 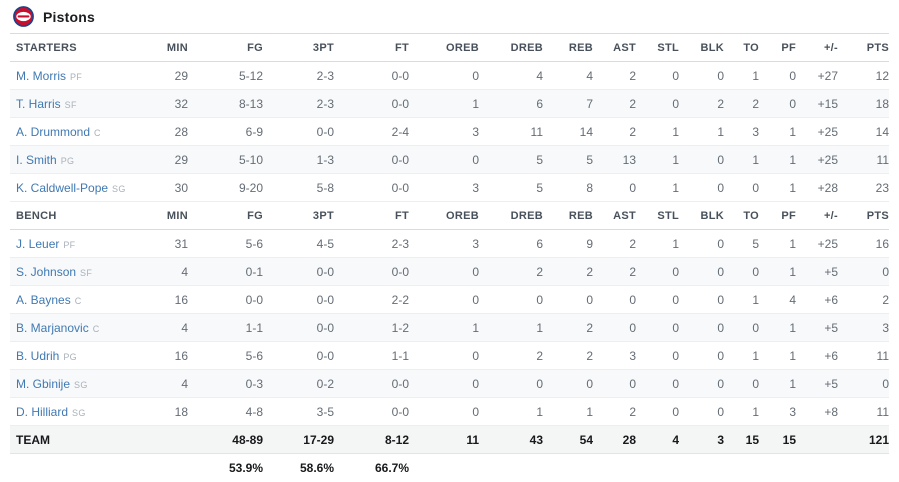 What do you see at coordinates (181, 75) in the screenshot?
I see `stat-cell: 29` at bounding box center [181, 75].